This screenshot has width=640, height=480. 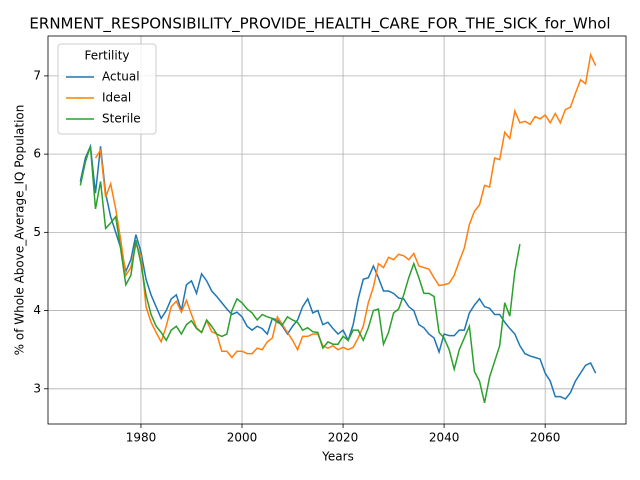 I want to click on x-axis-label: Years, so click(x=337, y=457).